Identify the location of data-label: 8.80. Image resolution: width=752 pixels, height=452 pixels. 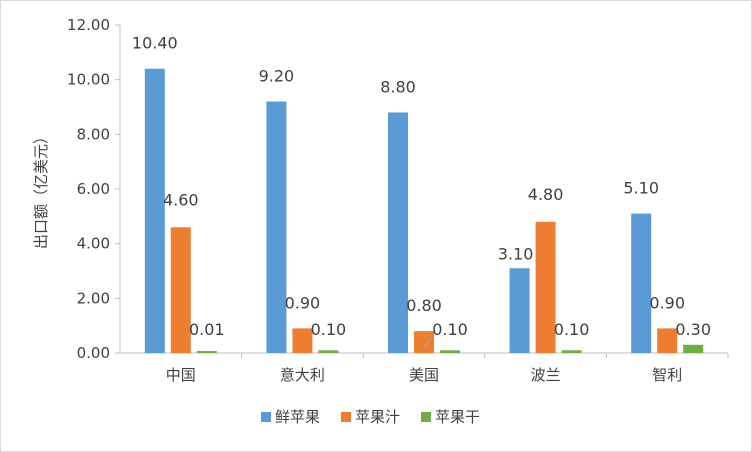
(398, 86).